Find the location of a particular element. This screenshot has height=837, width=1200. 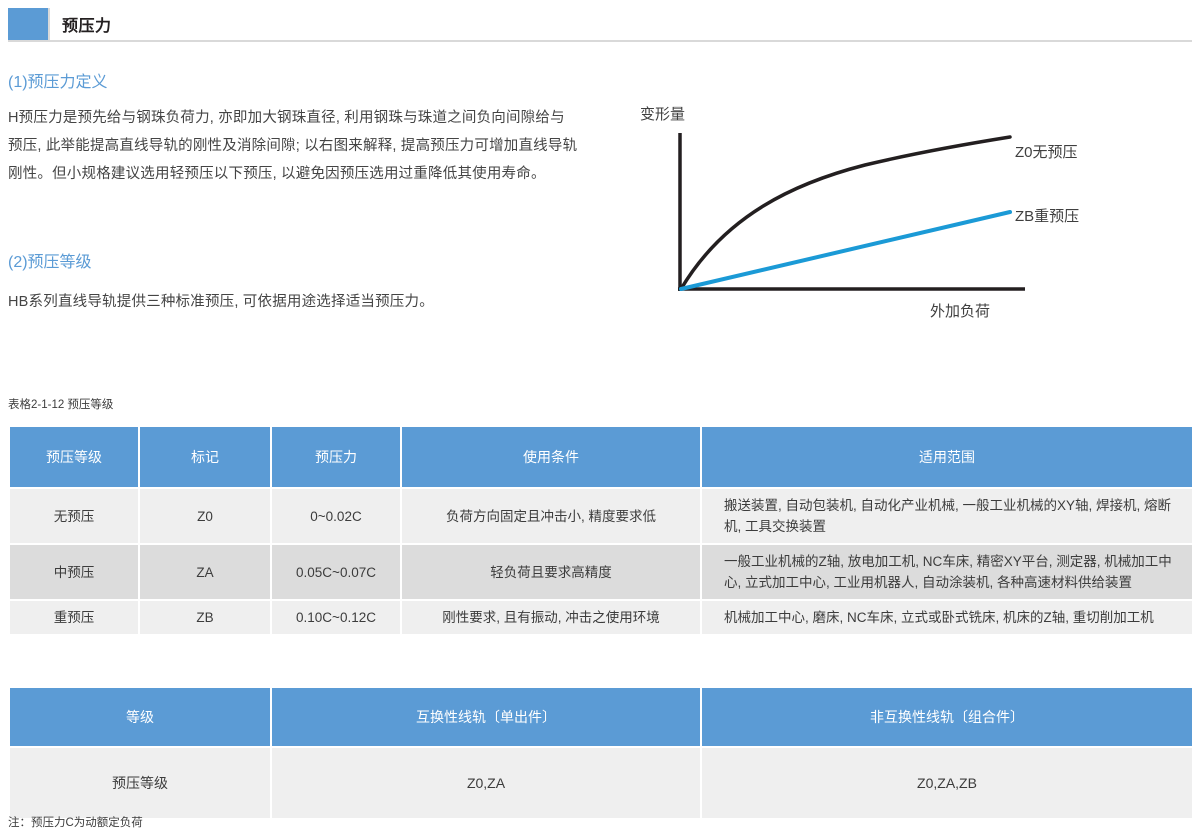

table-row: 预压等级 Z0,ZA Z0,ZA,ZB is located at coordinates (601, 783).